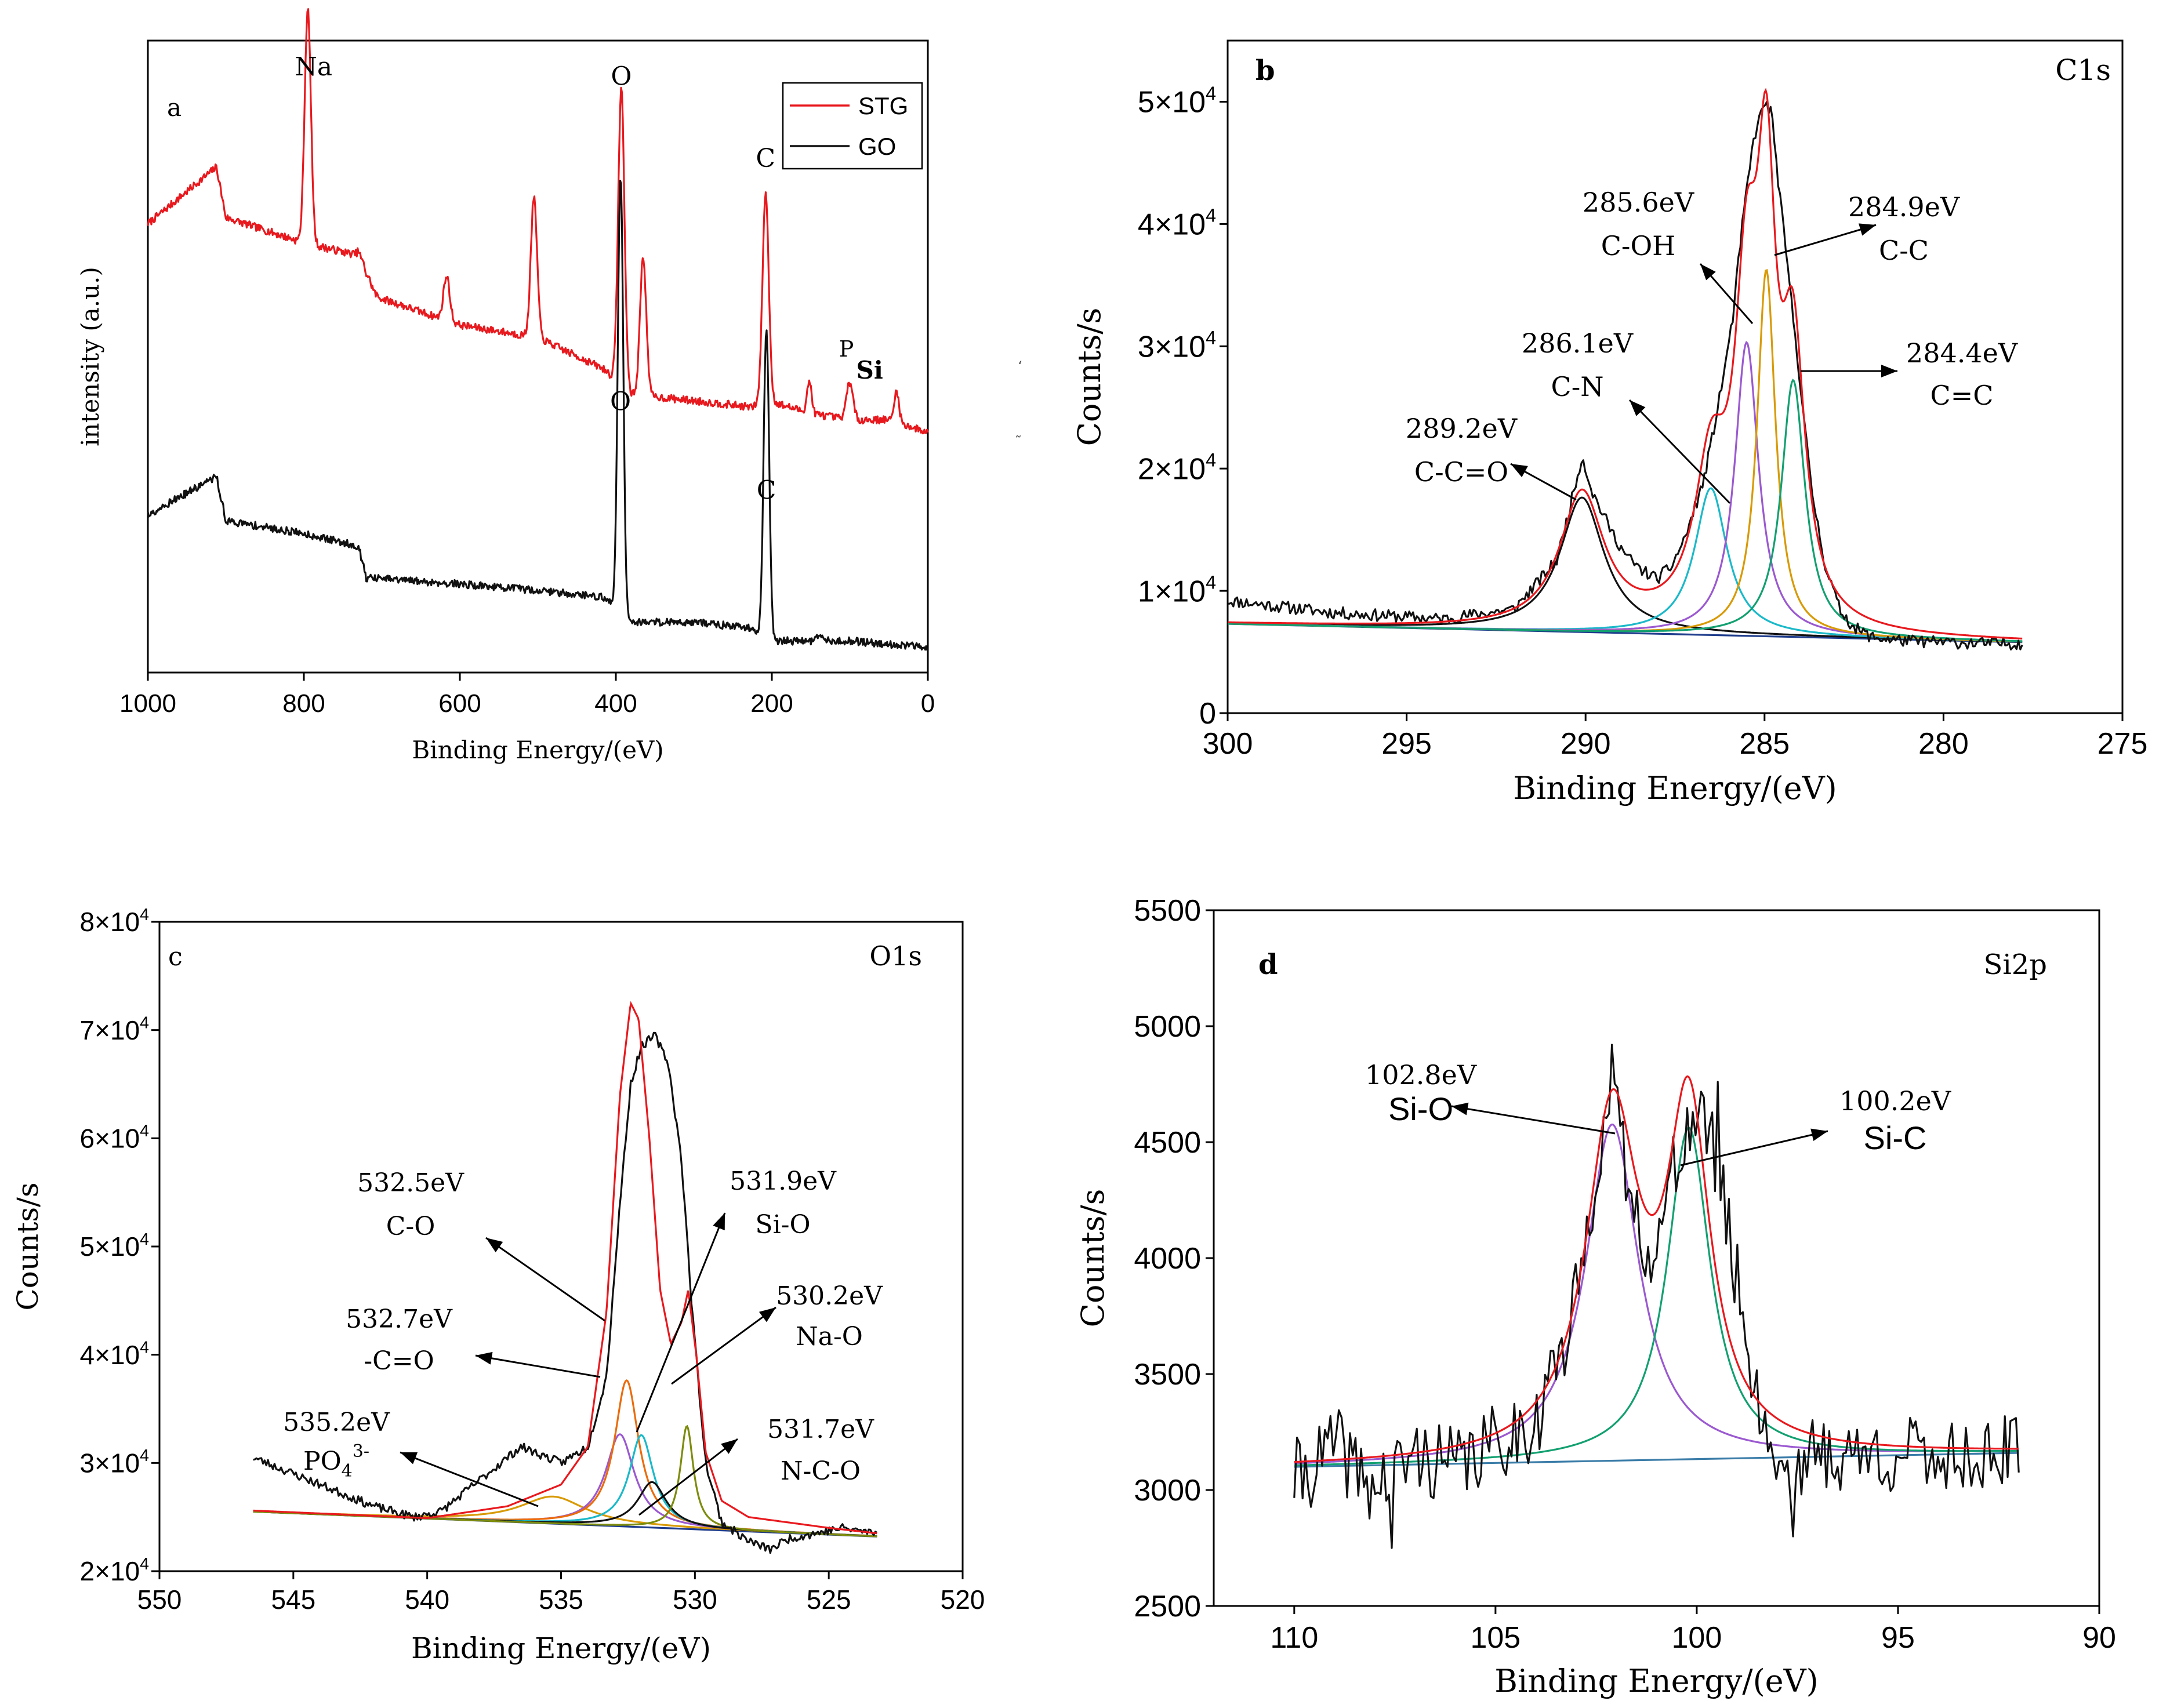 The image size is (2170, 1708). I want to click on peak-energy-label: 531.7eV, so click(821, 1429).